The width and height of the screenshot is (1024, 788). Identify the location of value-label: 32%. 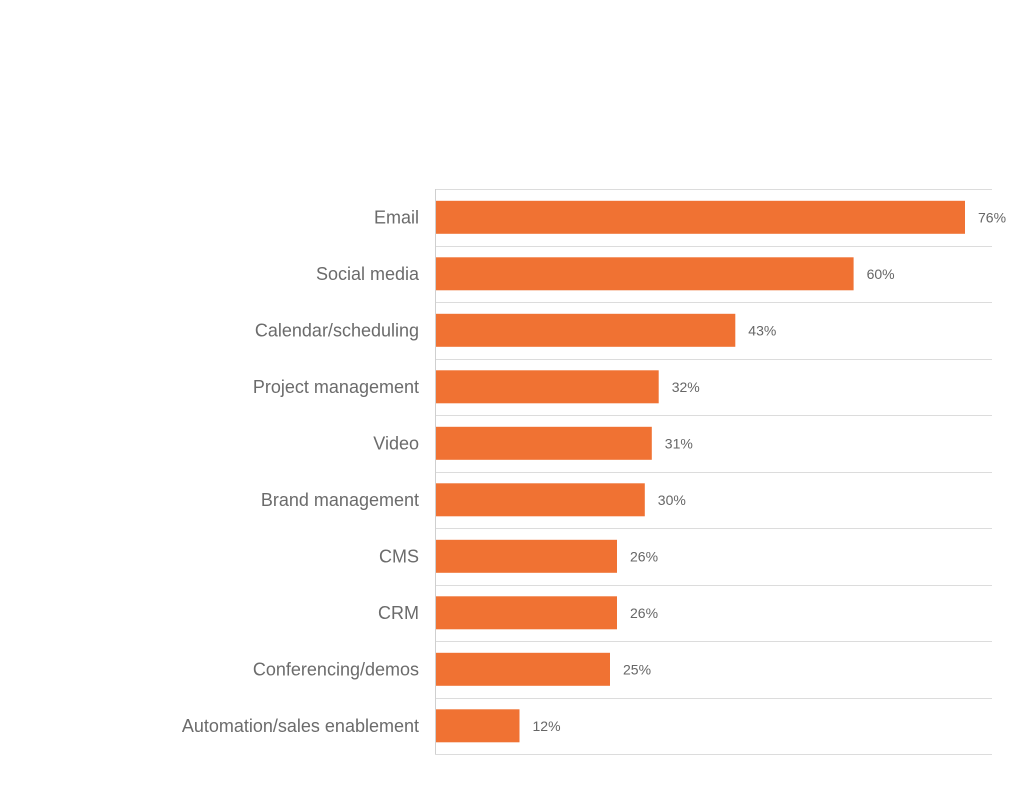
(686, 387).